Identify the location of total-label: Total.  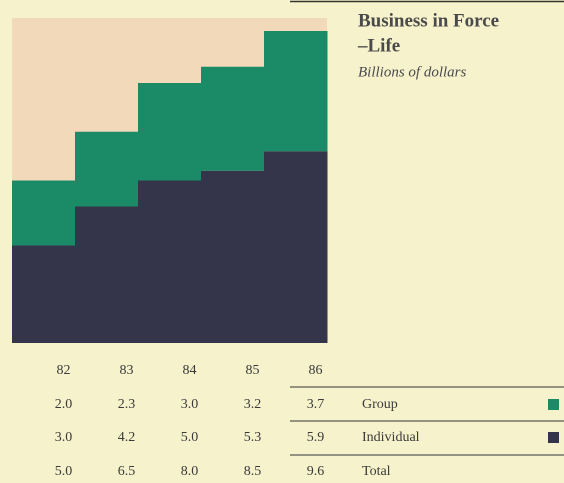
(376, 471).